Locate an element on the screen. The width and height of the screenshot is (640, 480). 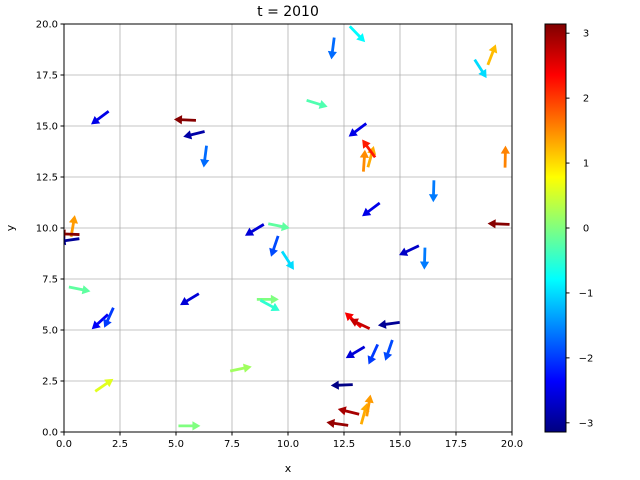
x-axis-ticks: 0.0 2.5 5.0 7.5 10.0 12.5 15.0 17.5 20.0 is located at coordinates (289, 441).